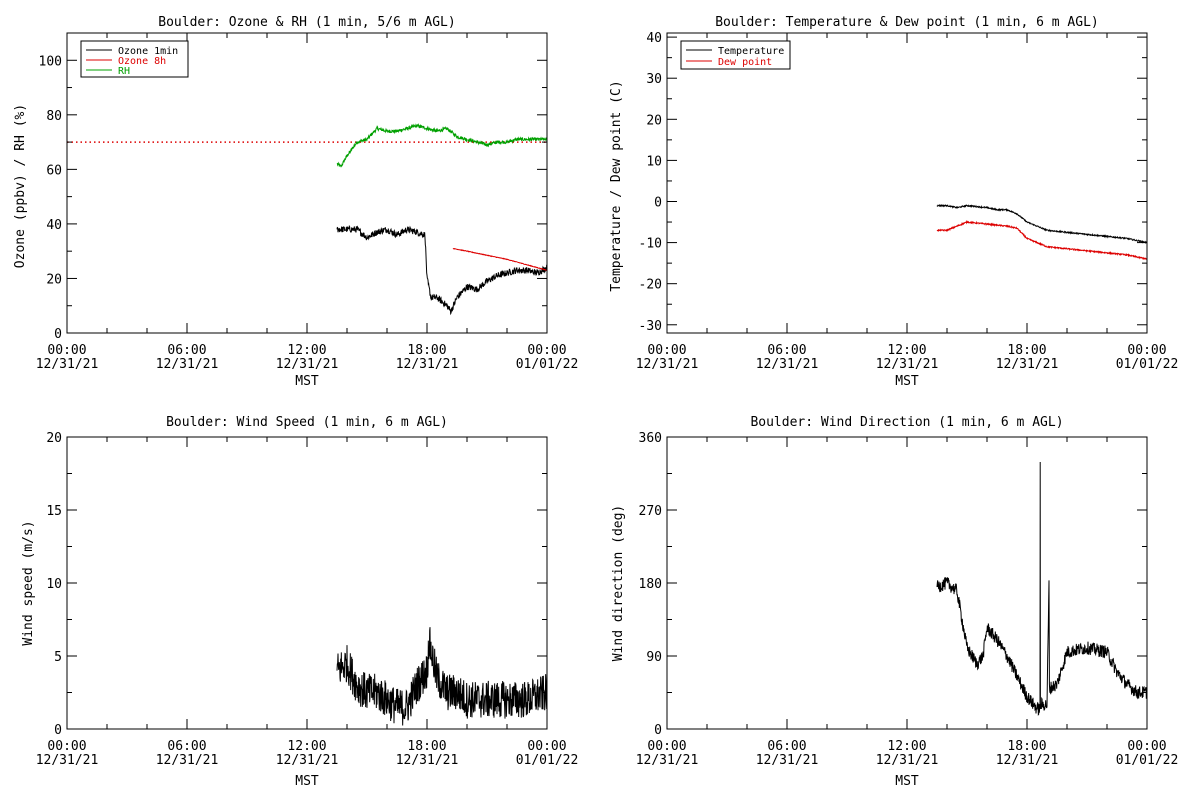 The height and width of the screenshot is (800, 1200). Describe the element at coordinates (124, 71) in the screenshot. I see `legend-label-rh: RH` at that location.